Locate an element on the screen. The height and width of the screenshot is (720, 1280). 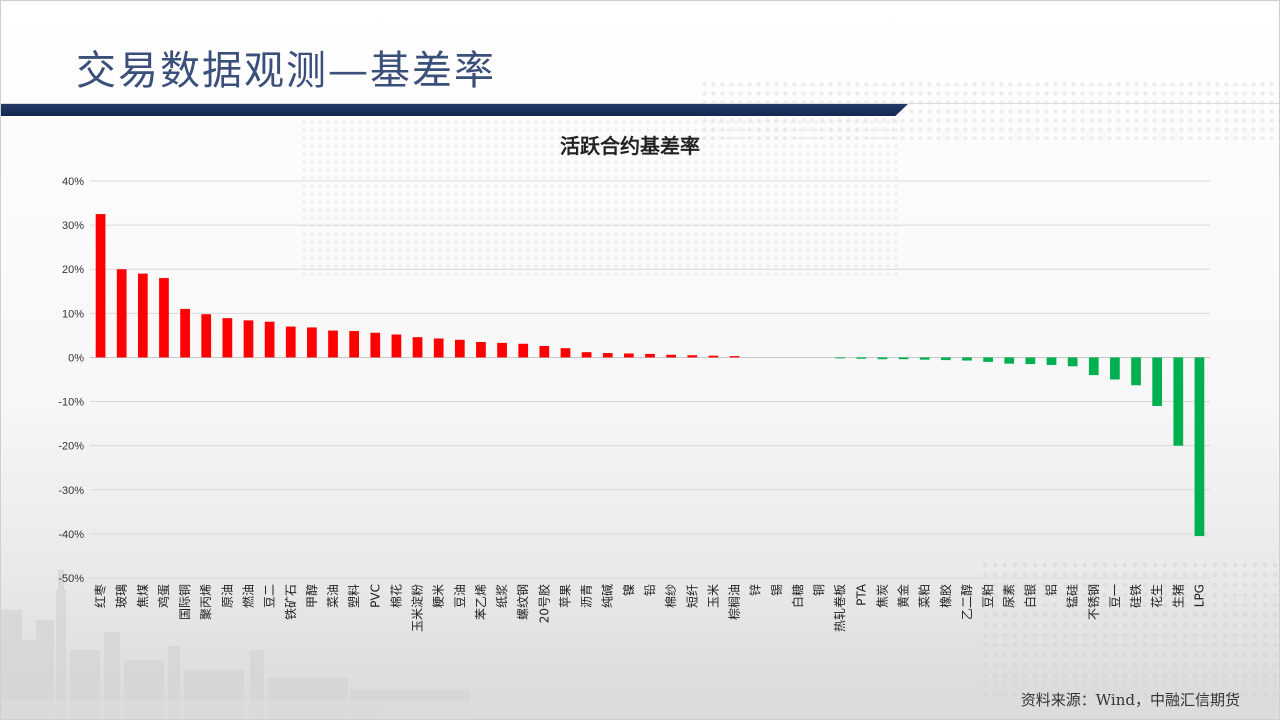
y-tick-label: 30% is located at coordinates (73, 226).